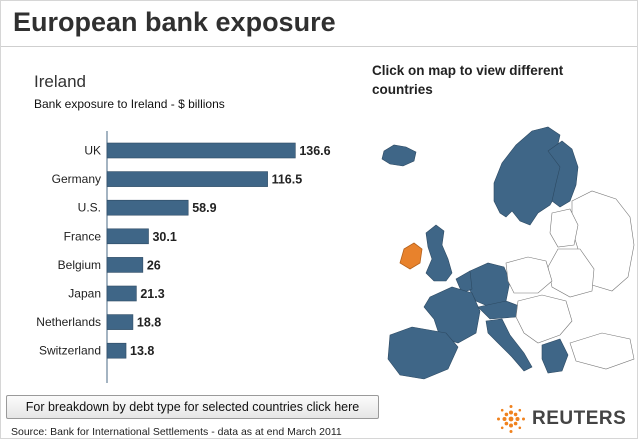 This screenshot has height=439, width=638. Describe the element at coordinates (287, 180) in the screenshot. I see `bar-value-label: 116.5` at that location.